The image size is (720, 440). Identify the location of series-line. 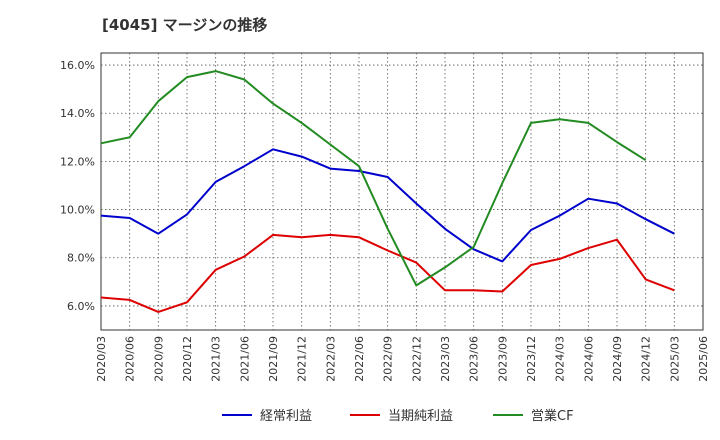
(387, 273).